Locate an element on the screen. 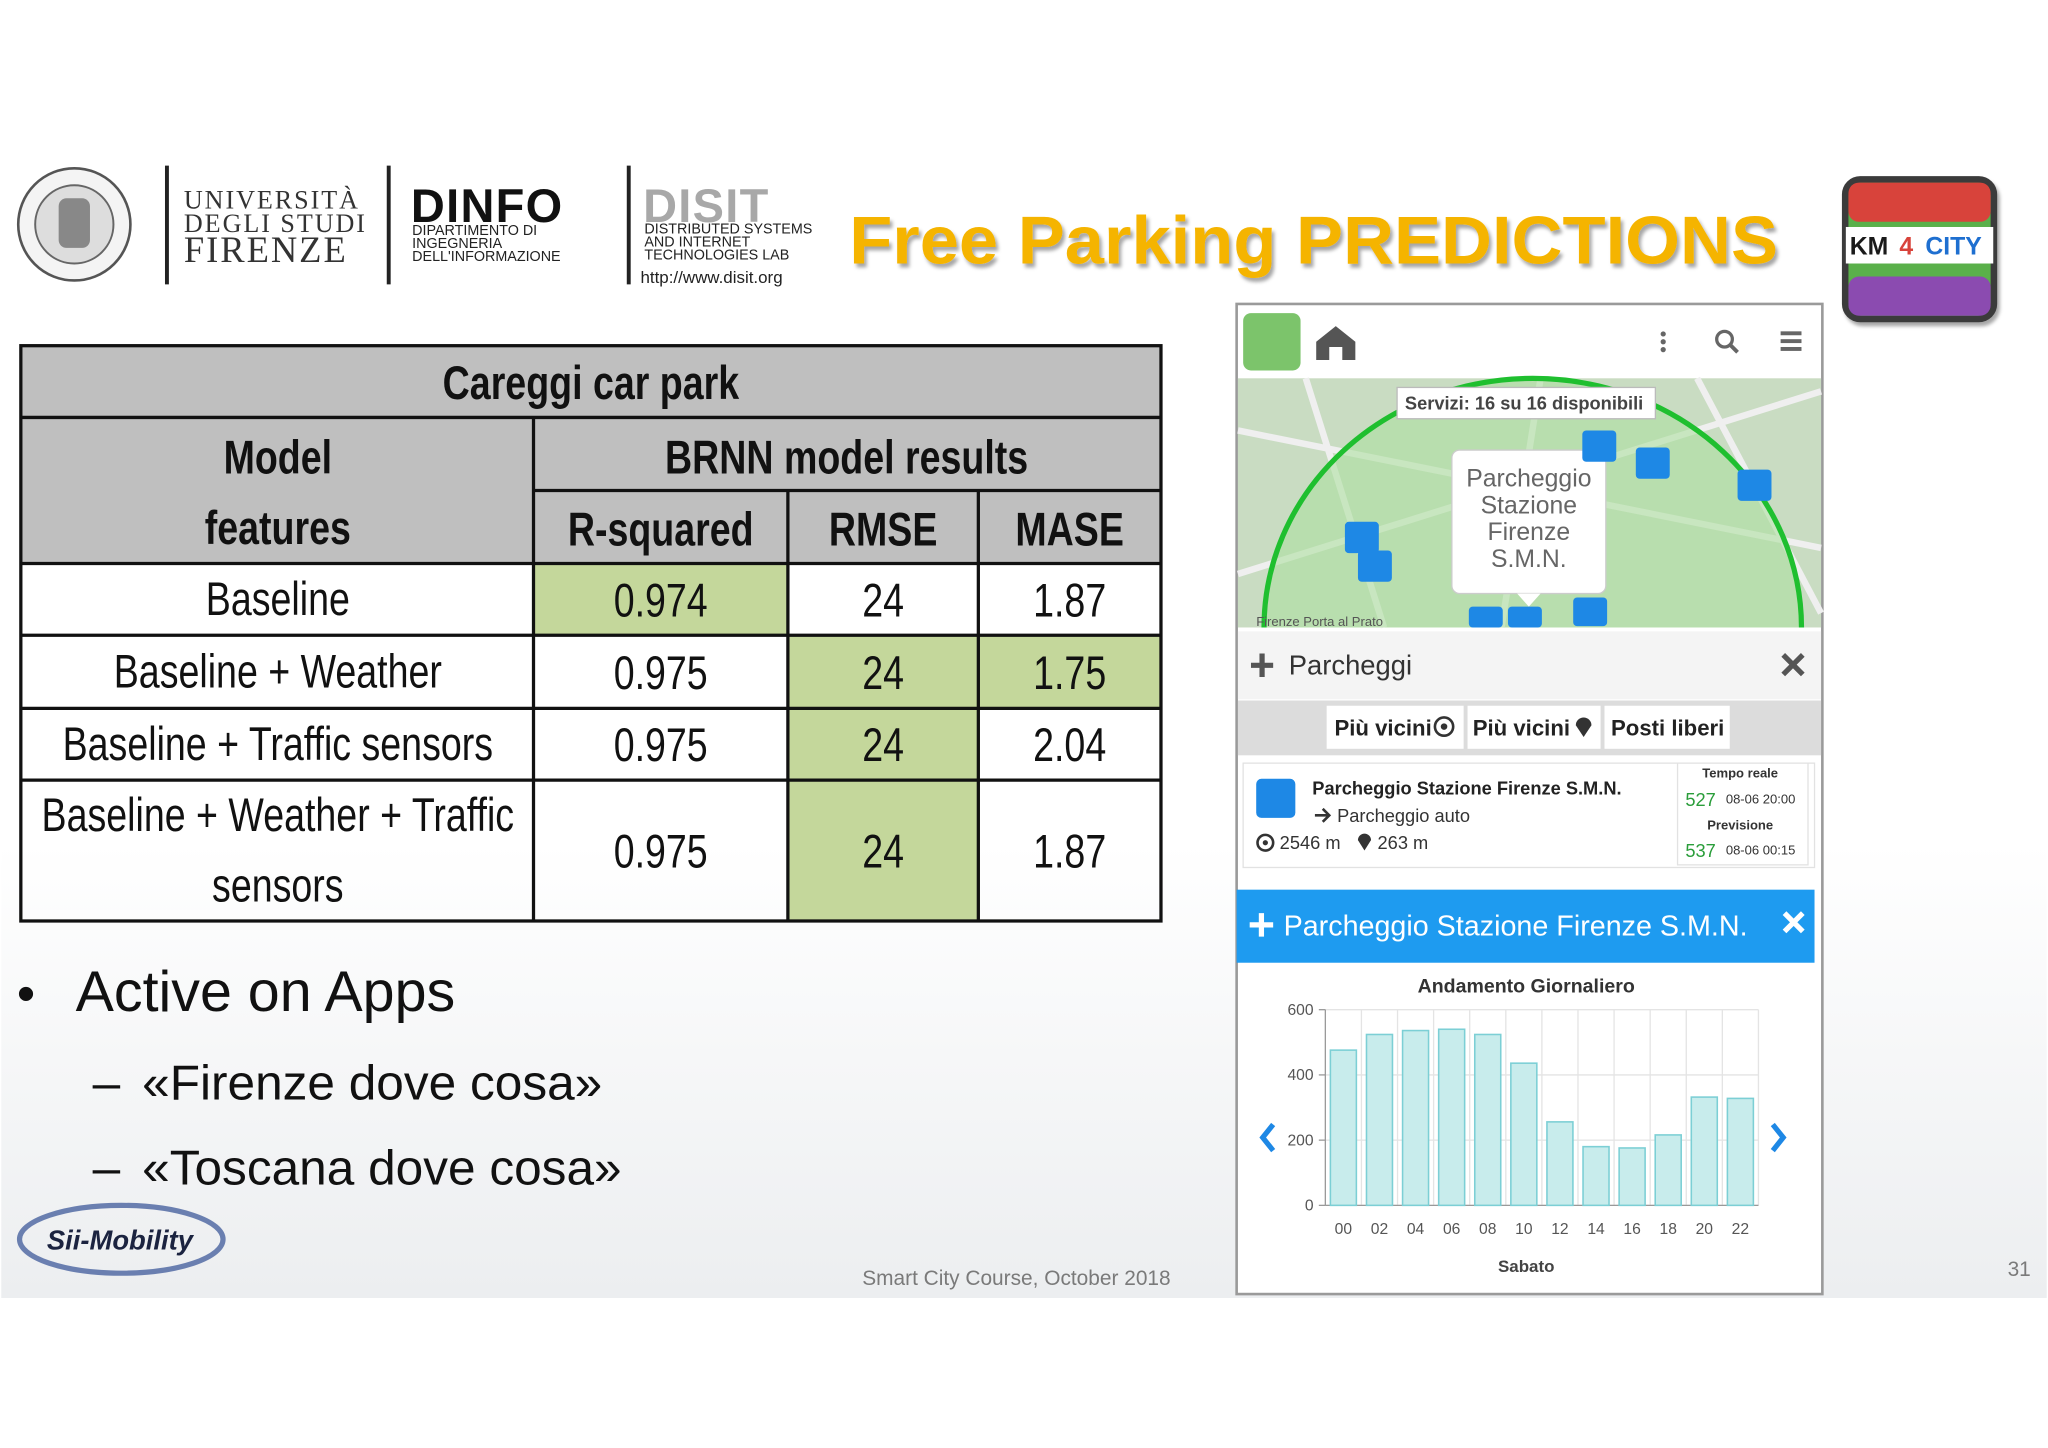 Image resolution: width=2048 pixels, height=1448 pixels. dinfo-line: DELL'INFORMAZIONE is located at coordinates (486, 257).